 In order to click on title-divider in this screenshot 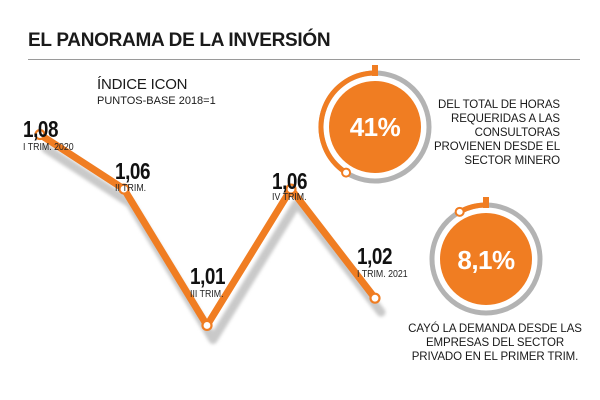, I will do `click(304, 59)`.